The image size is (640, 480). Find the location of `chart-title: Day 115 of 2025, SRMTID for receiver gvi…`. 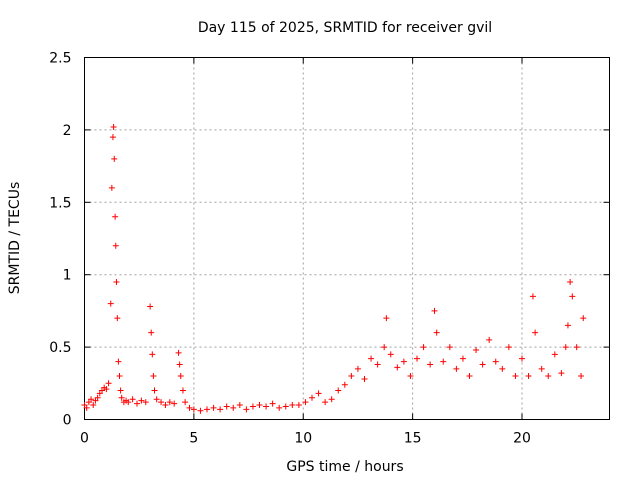

chart-title: Day 115 of 2025, SRMTID for receiver gvi… is located at coordinates (345, 28).